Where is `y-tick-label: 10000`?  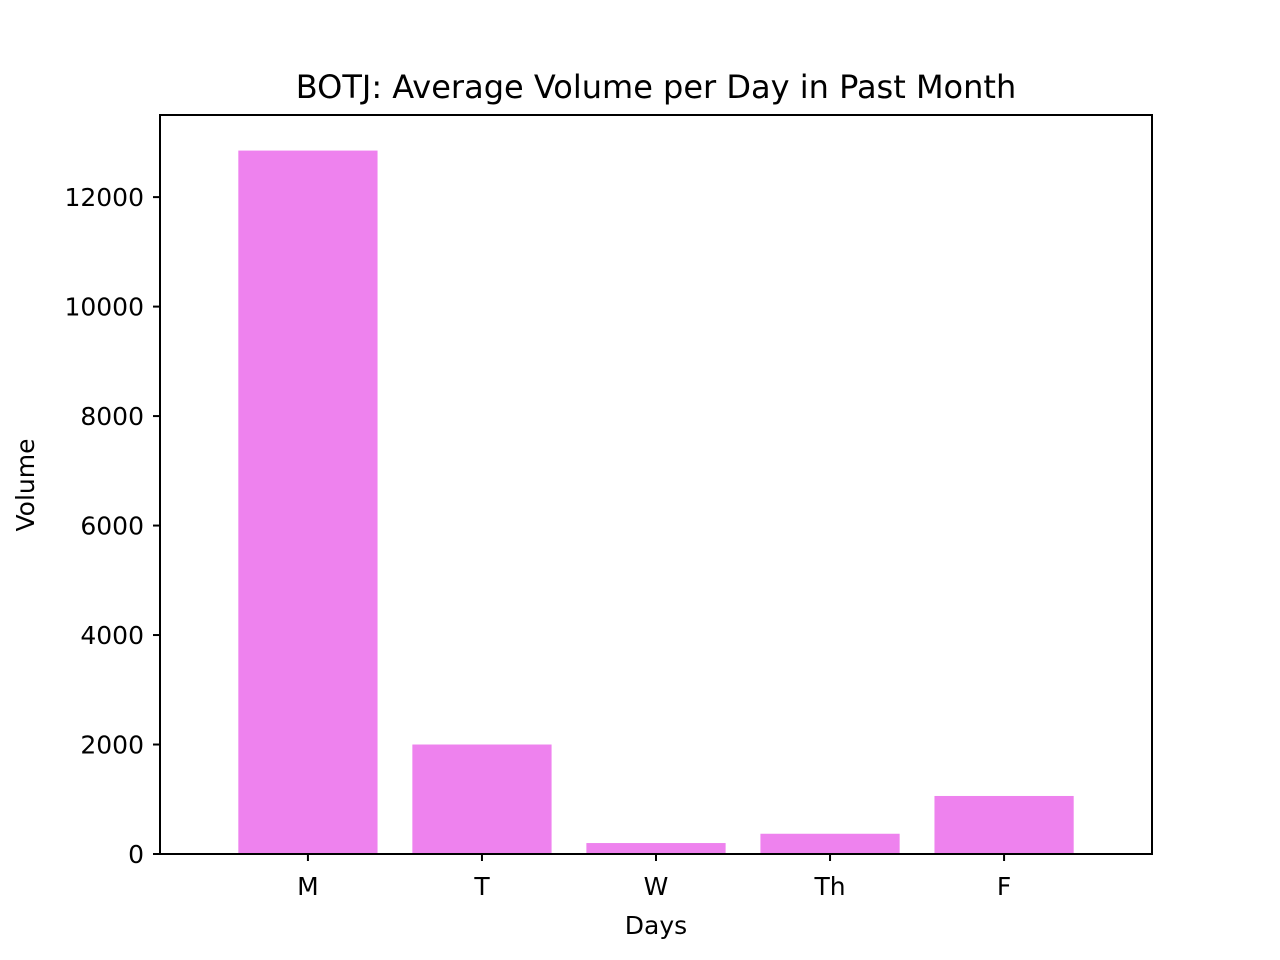
y-tick-label: 10000 is located at coordinates (104, 307).